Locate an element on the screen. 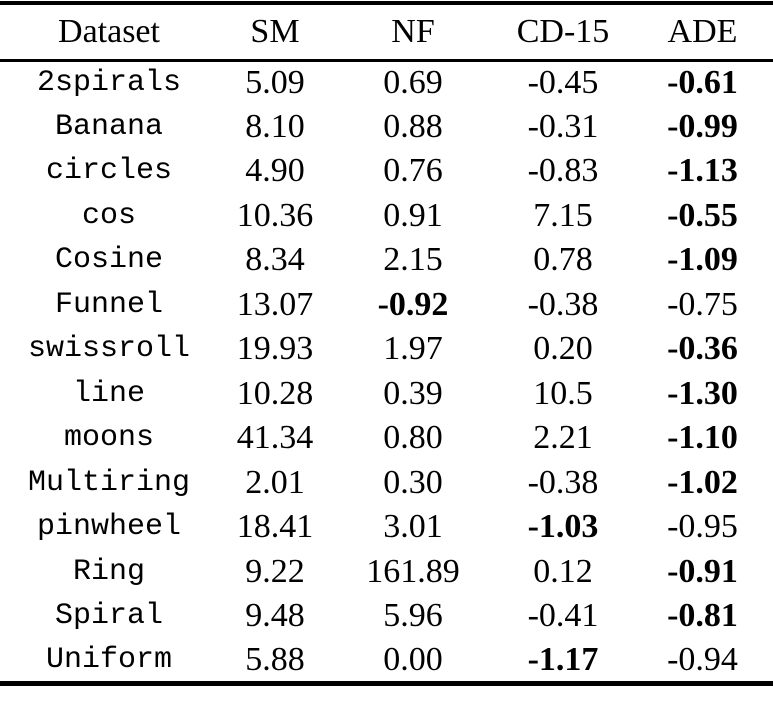  header-row: Dataset SM NF CD-15 ADE is located at coordinates (386, 32).